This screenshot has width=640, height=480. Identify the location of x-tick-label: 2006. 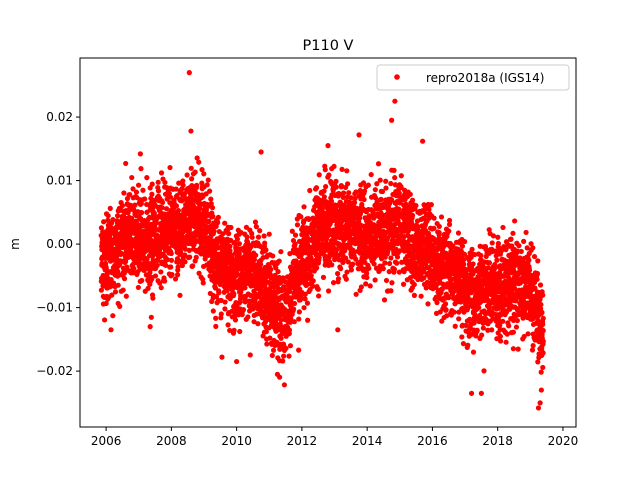
(106, 441).